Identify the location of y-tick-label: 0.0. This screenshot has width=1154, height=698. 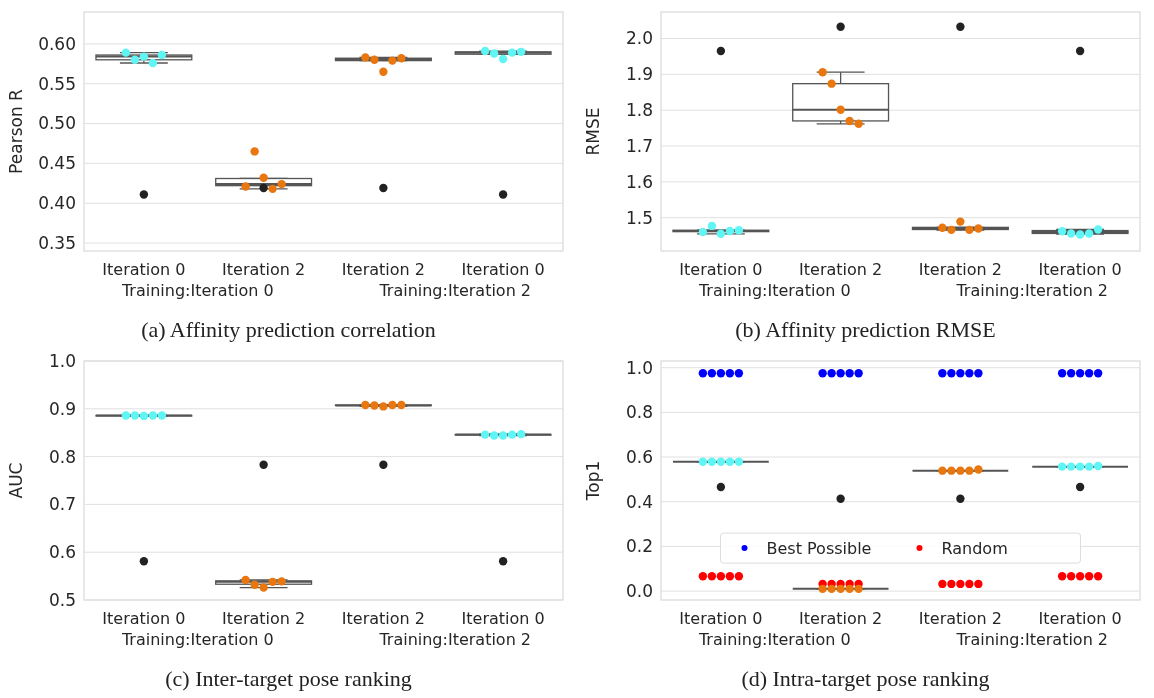
(639, 591).